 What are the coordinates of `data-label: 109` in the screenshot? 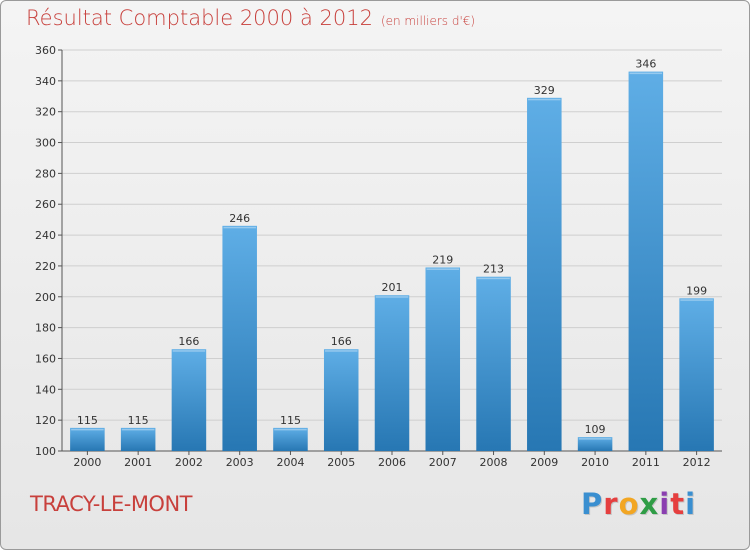 It's located at (595, 429).